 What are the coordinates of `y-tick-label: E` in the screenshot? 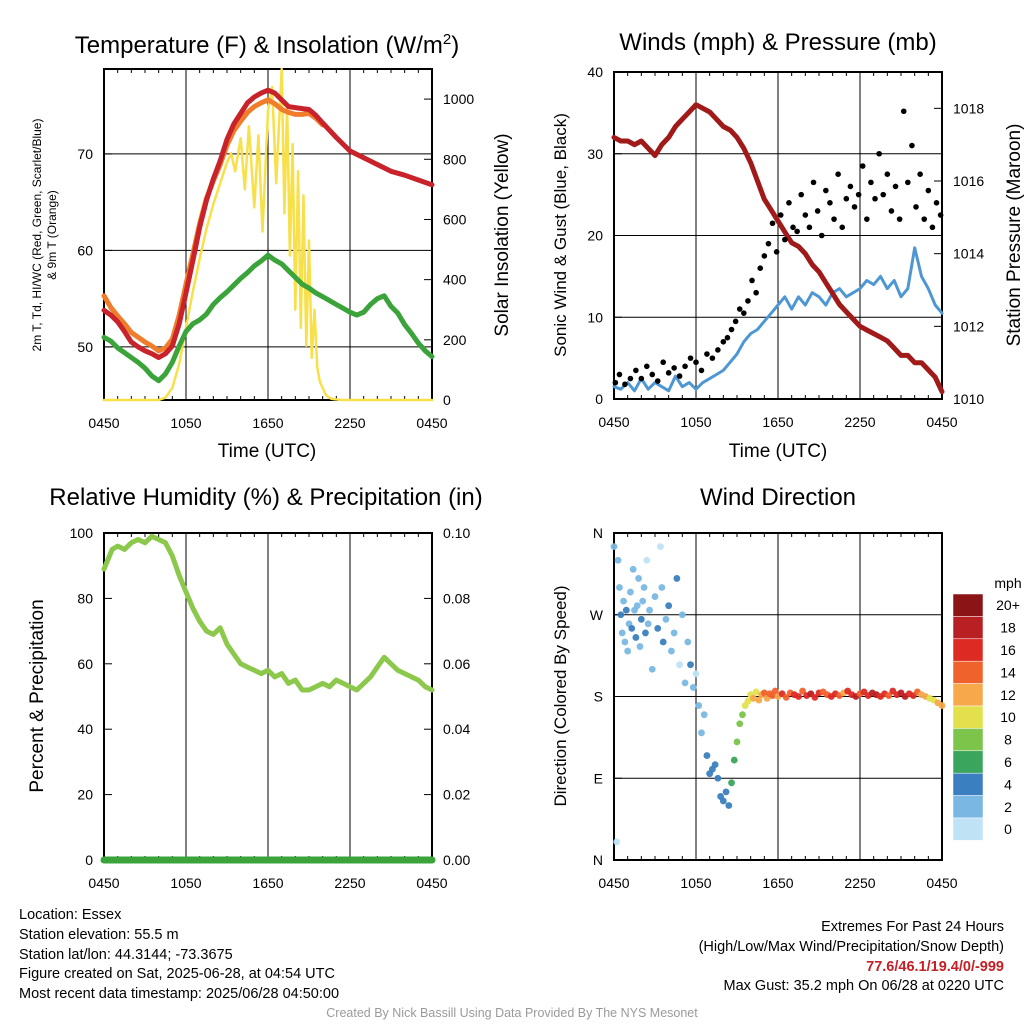 It's located at (598, 778).